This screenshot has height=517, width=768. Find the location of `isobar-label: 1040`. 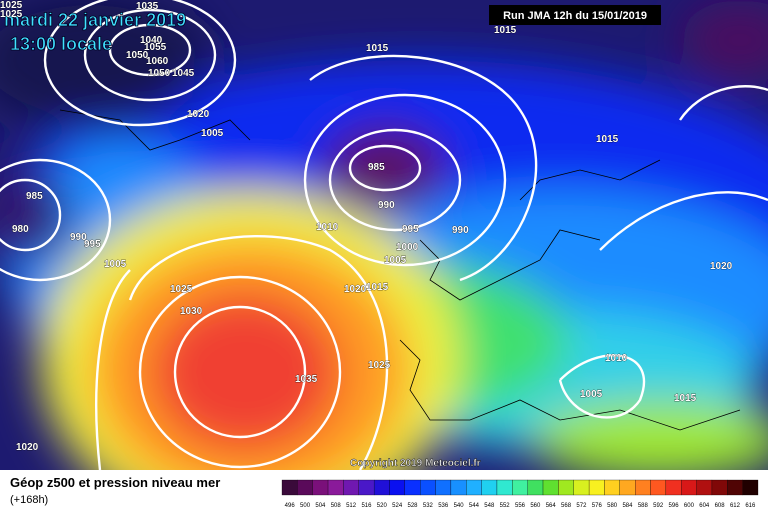

isobar-label: 1040 is located at coordinates (151, 40).